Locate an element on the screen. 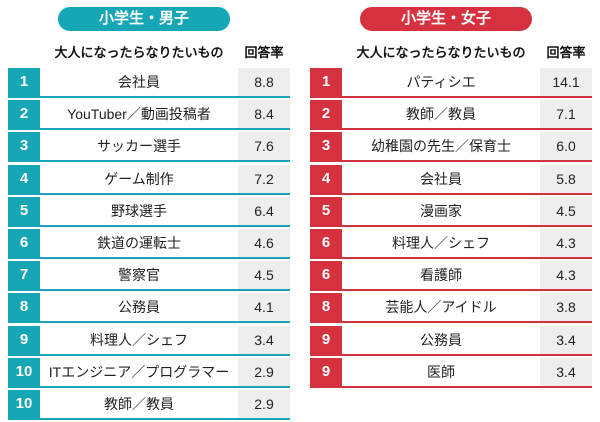 Image resolution: width=600 pixels, height=422 pixels. rate: 4.6 is located at coordinates (264, 243).